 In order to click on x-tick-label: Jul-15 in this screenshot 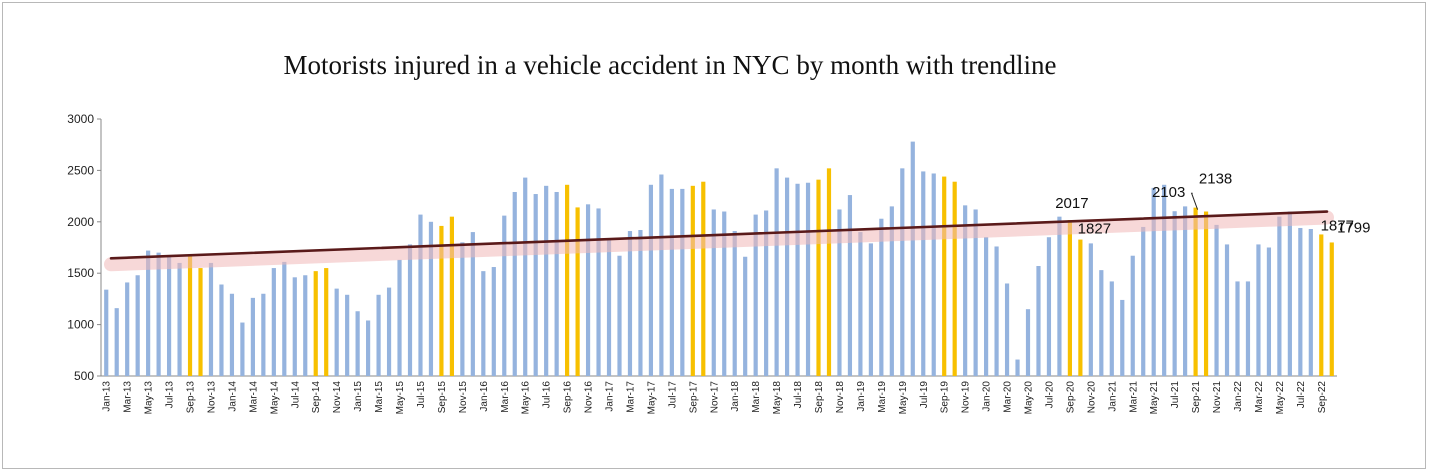, I will do `click(421, 395)`.